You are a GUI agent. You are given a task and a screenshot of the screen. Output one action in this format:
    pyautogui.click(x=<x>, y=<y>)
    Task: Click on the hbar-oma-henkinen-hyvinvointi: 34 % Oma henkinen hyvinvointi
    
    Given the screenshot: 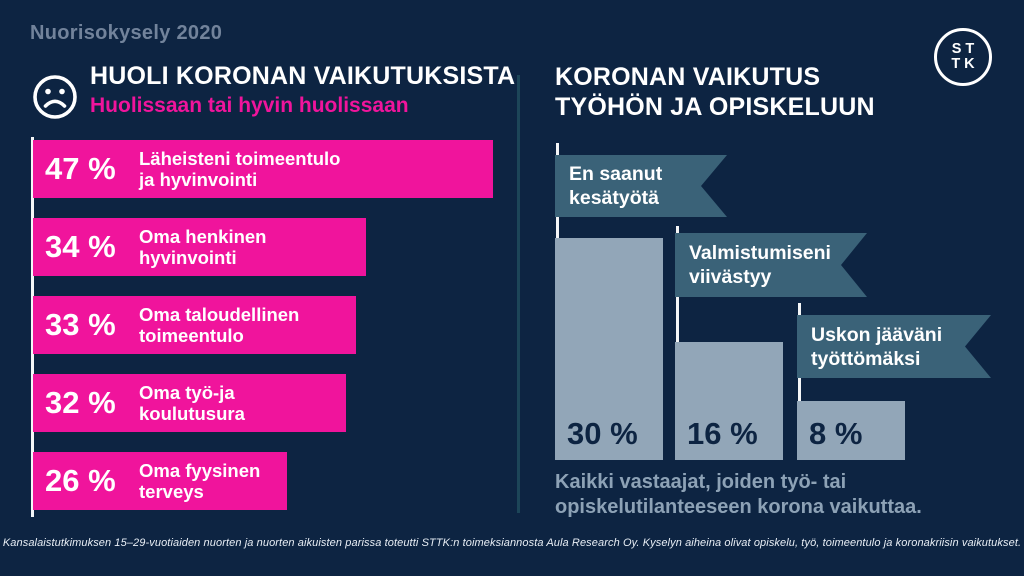 What is the action you would take?
    pyautogui.click(x=199, y=247)
    